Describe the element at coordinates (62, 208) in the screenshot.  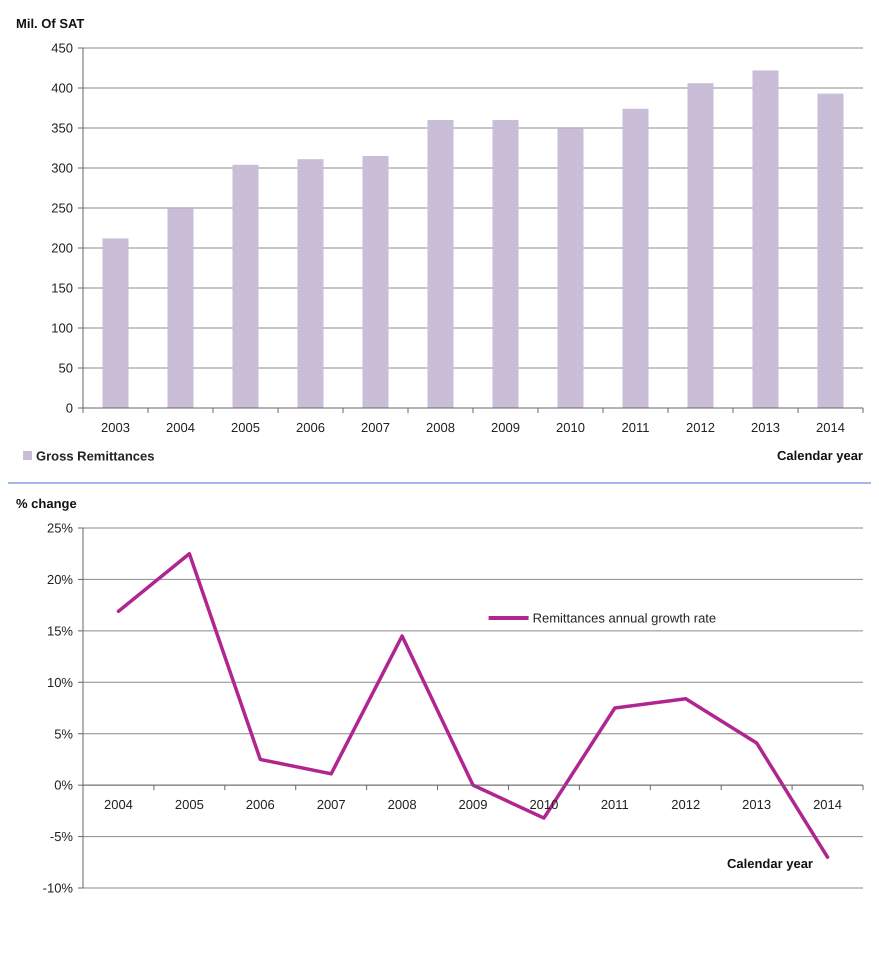
I see `y-tick-label: 250` at that location.